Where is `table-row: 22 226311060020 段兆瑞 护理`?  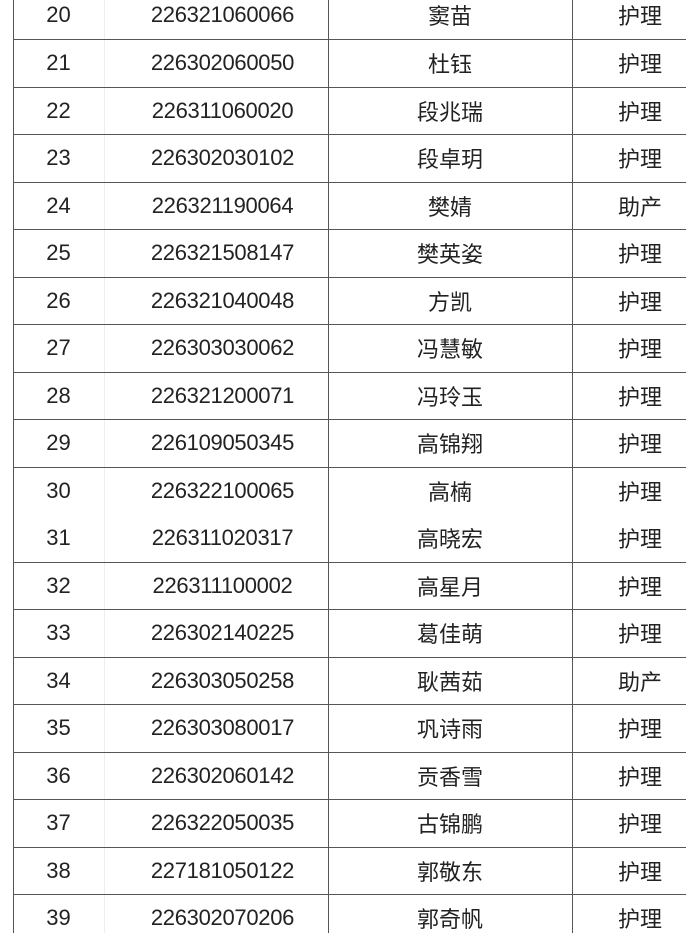 table-row: 22 226311060020 段兆瑞 护理 is located at coordinates (349, 110).